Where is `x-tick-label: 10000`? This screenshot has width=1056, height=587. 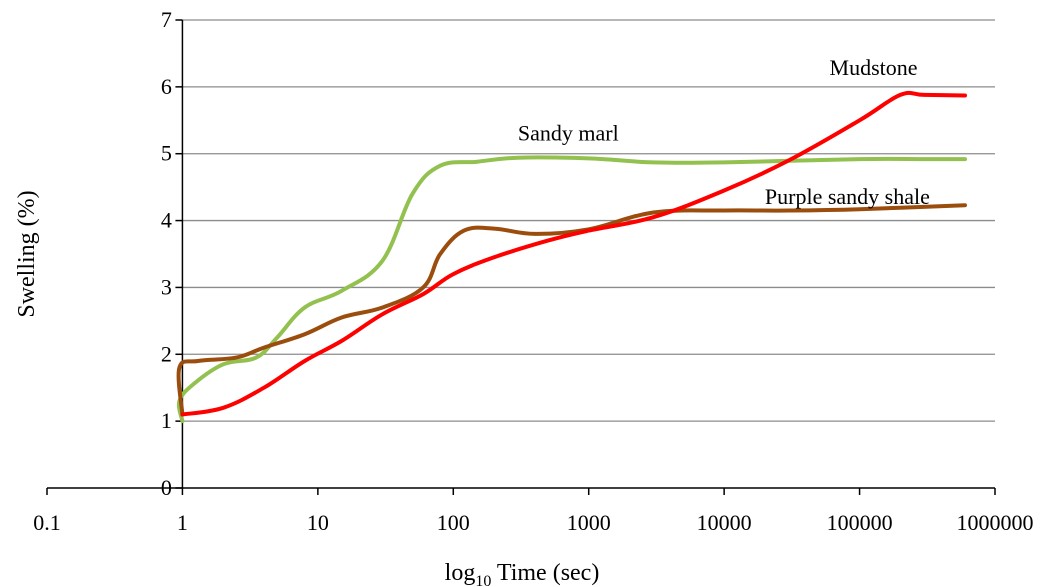 x-tick-label: 10000 is located at coordinates (724, 522).